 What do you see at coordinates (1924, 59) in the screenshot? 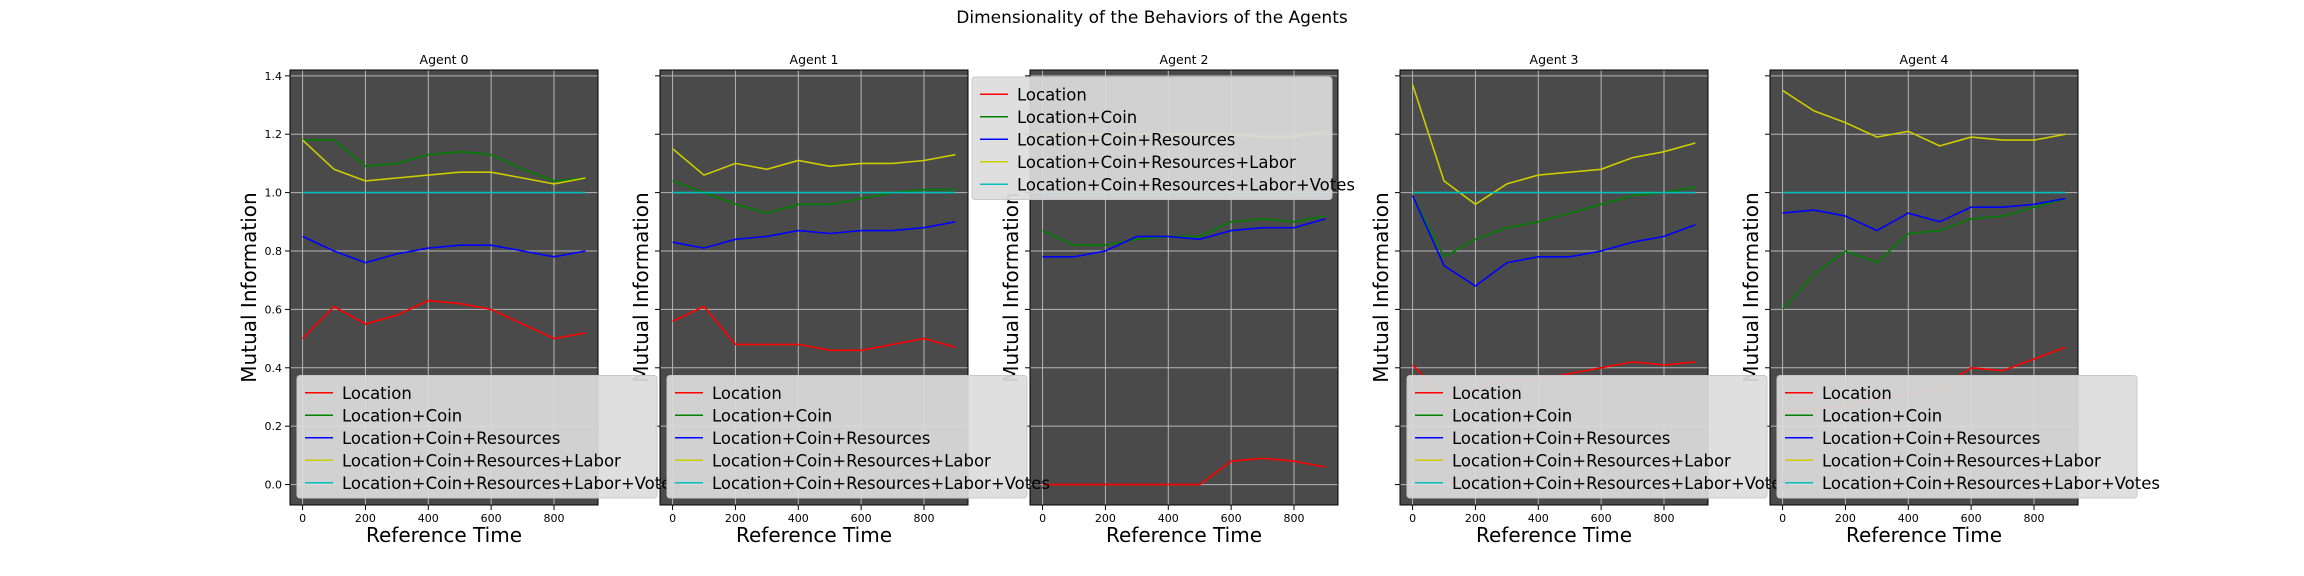
I see `subplot-title: Agent 4` at bounding box center [1924, 59].